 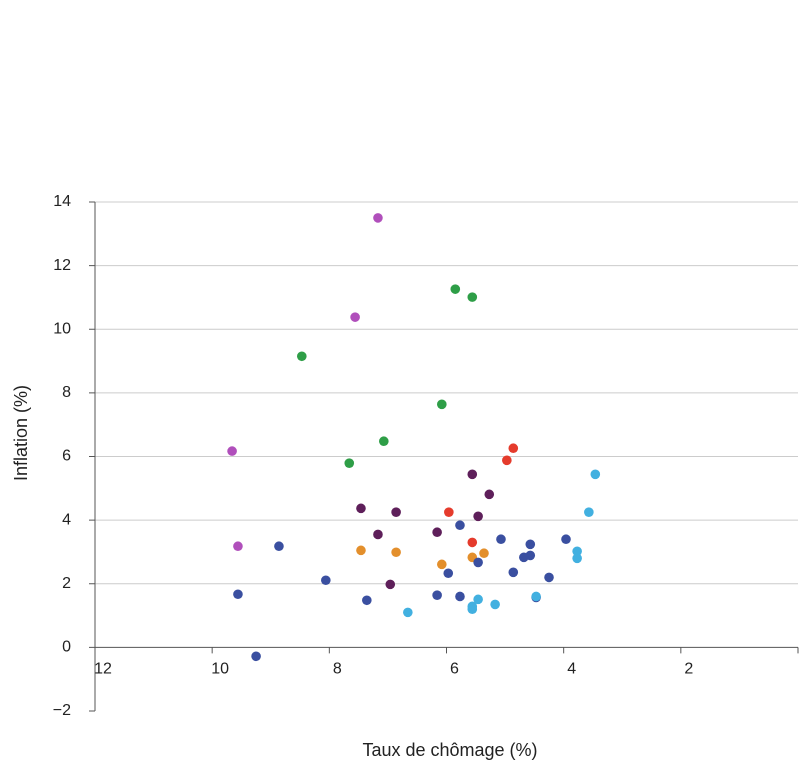 What do you see at coordinates (103, 669) in the screenshot?
I see `x-tick-label: 12` at bounding box center [103, 669].